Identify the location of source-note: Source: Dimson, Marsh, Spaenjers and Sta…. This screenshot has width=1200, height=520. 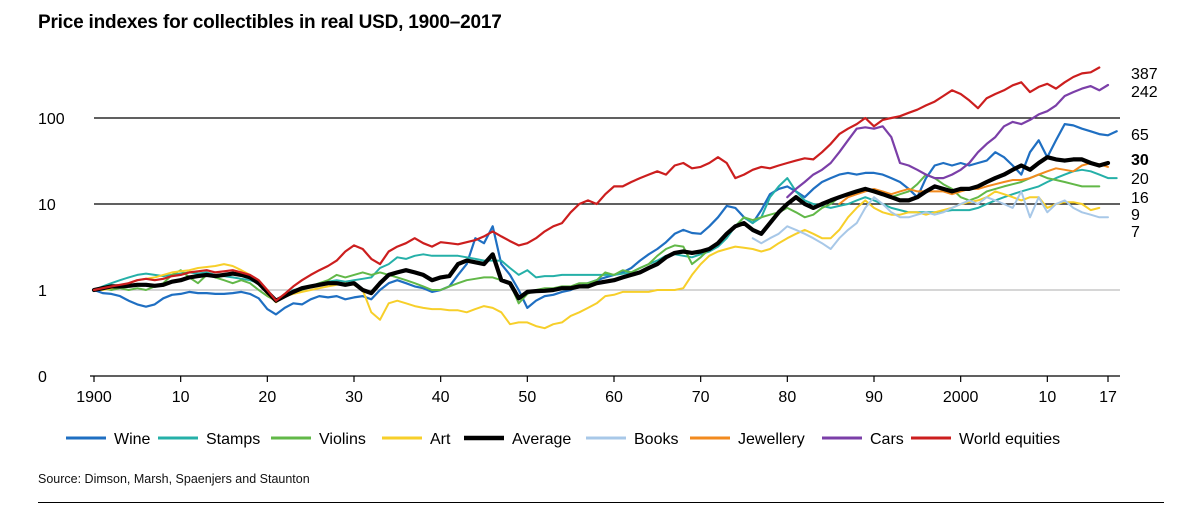
(174, 479).